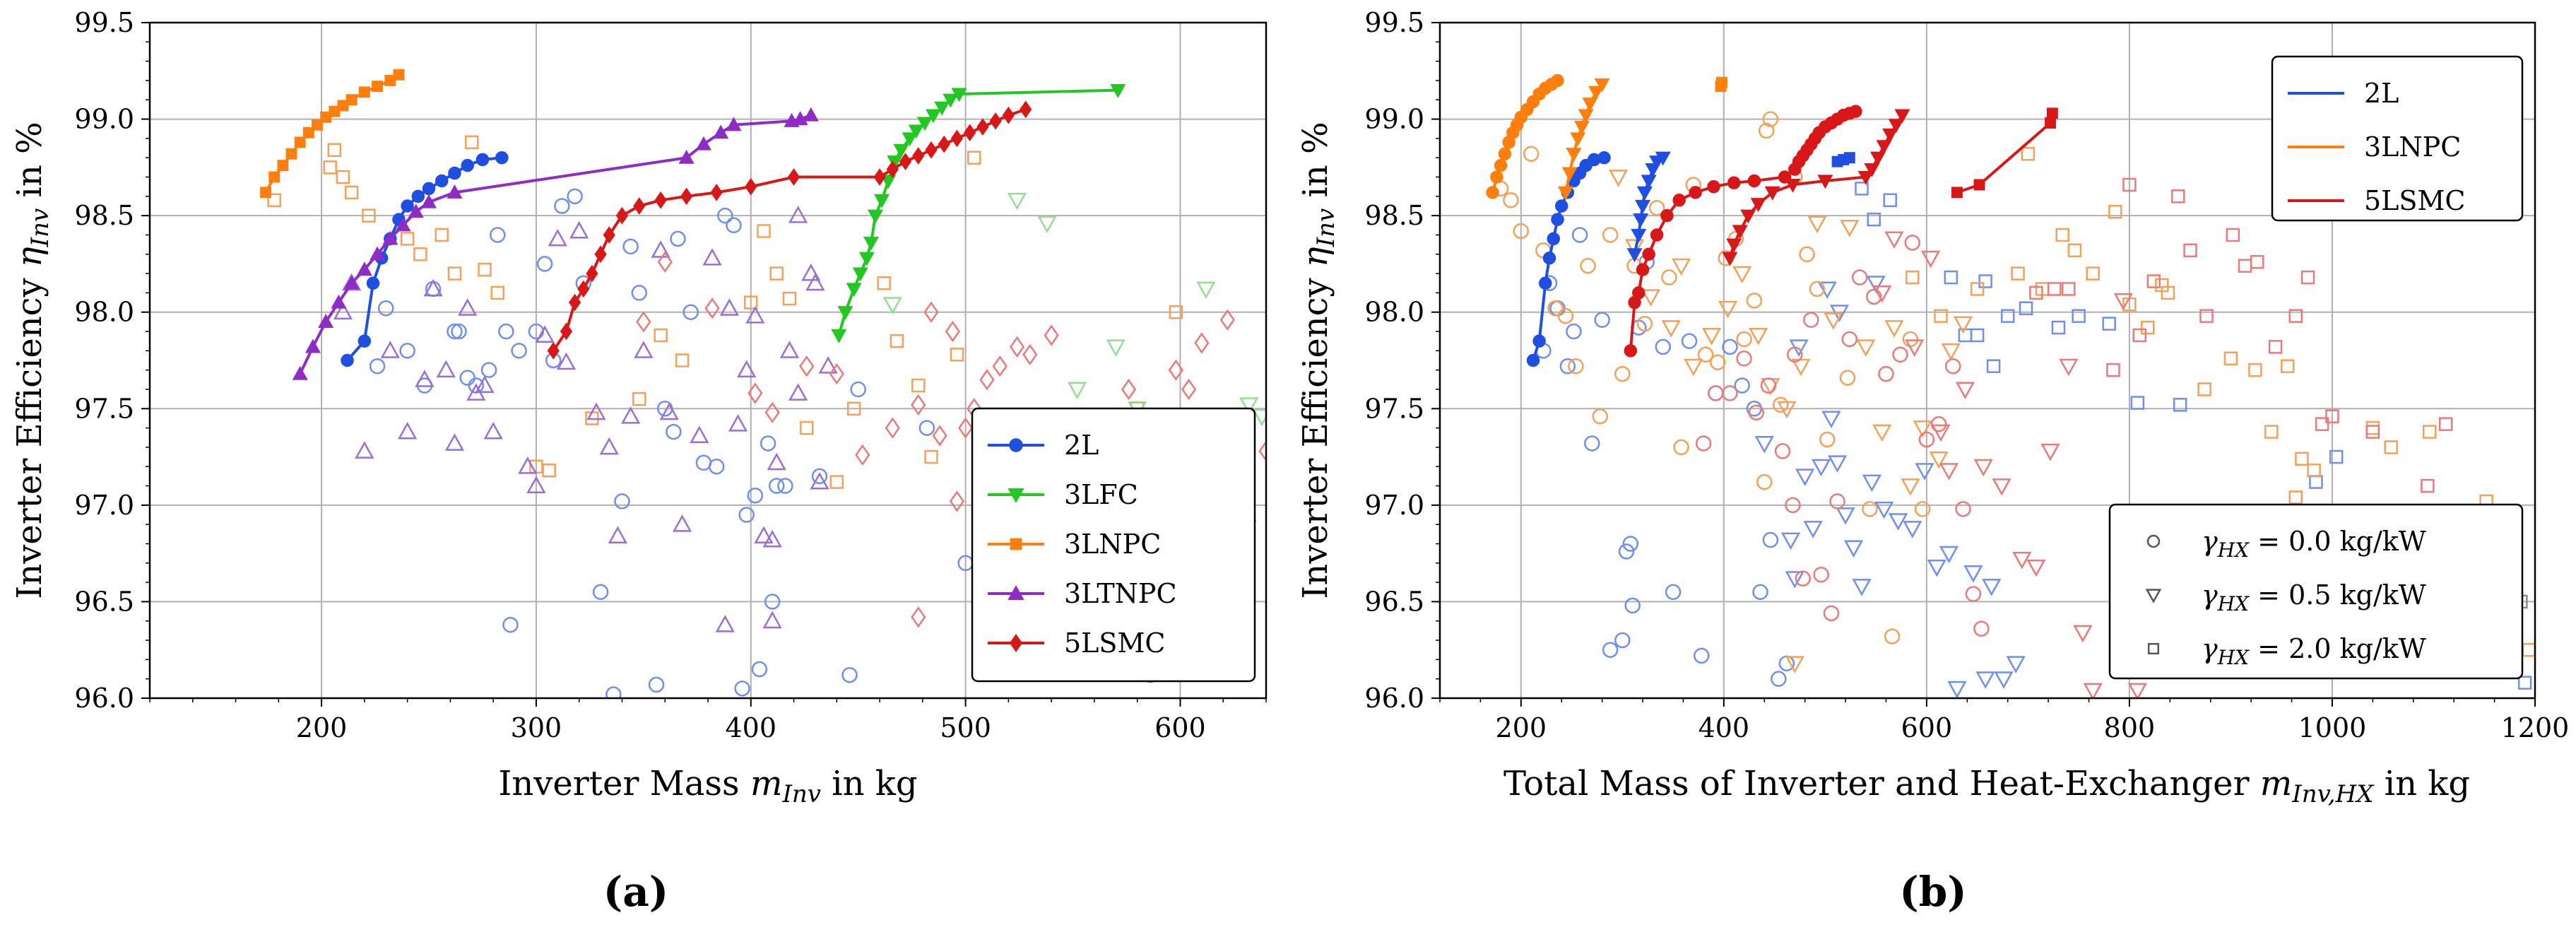 This screenshot has height=925, width=2576. Describe the element at coordinates (845, 313) in the screenshot. I see `series-point-3lfc` at that location.